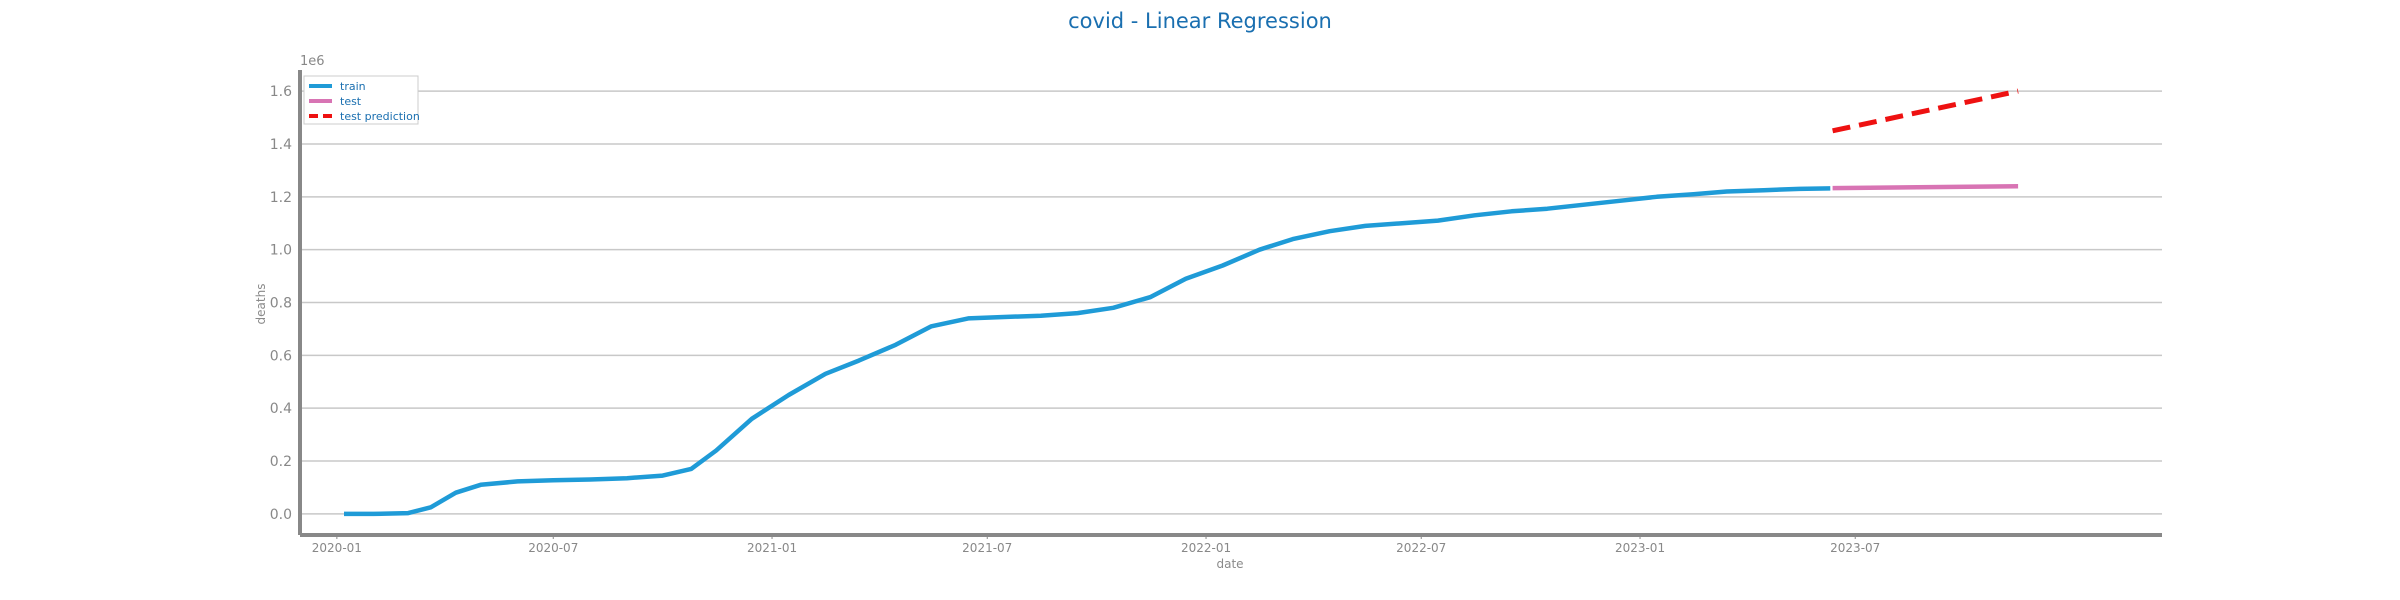 The image size is (2400, 600). What do you see at coordinates (353, 86) in the screenshot?
I see `legend-label: train` at bounding box center [353, 86].